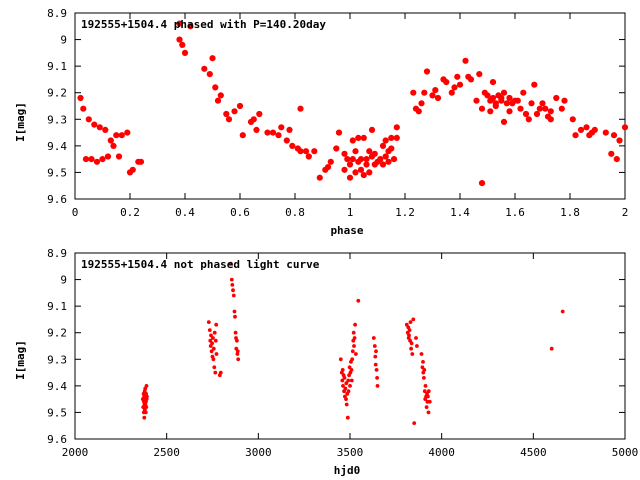  What do you see at coordinates (258, 452) in the screenshot?
I see `x-tick-label: 3000` at bounding box center [258, 452].